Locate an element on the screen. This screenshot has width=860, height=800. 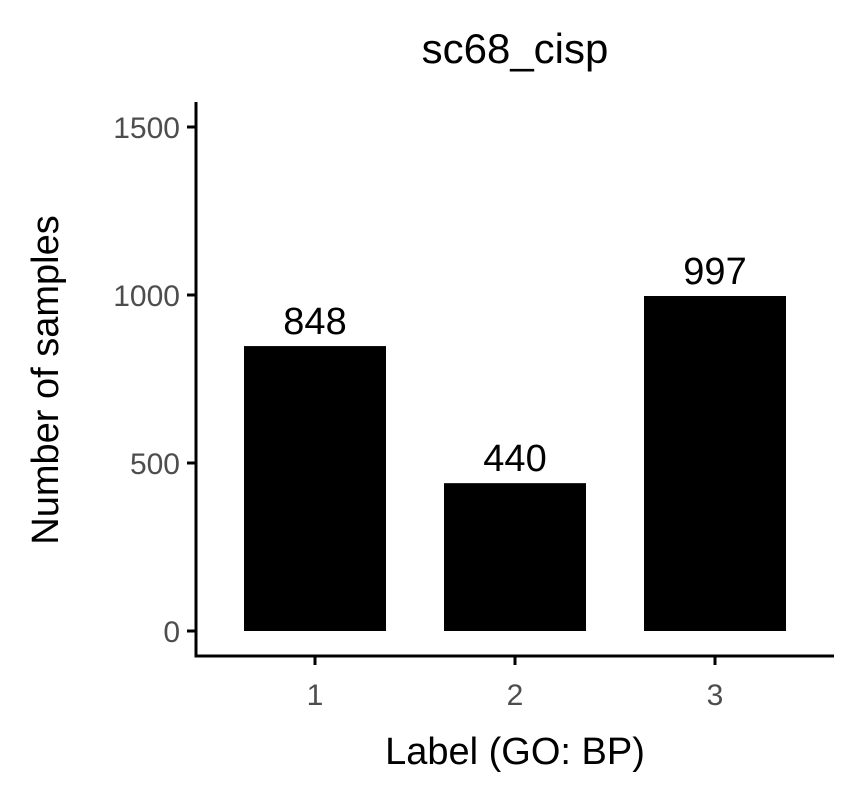
y-axis-title: Number of samples is located at coordinates (46, 379).